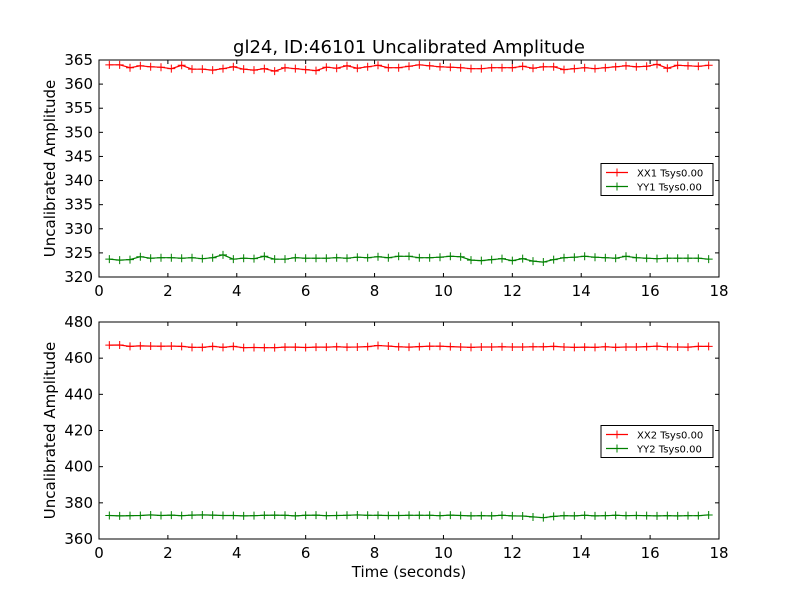 The image size is (800, 604). I want to click on y-tick-label: 460, so click(78, 358).